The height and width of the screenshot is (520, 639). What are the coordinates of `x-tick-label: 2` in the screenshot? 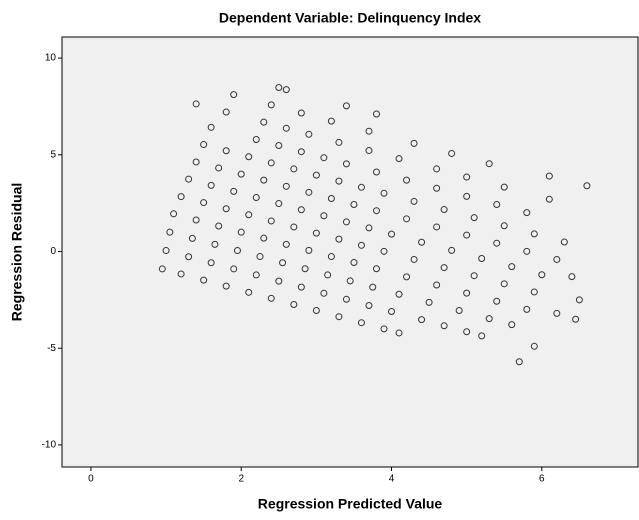 It's located at (241, 479).